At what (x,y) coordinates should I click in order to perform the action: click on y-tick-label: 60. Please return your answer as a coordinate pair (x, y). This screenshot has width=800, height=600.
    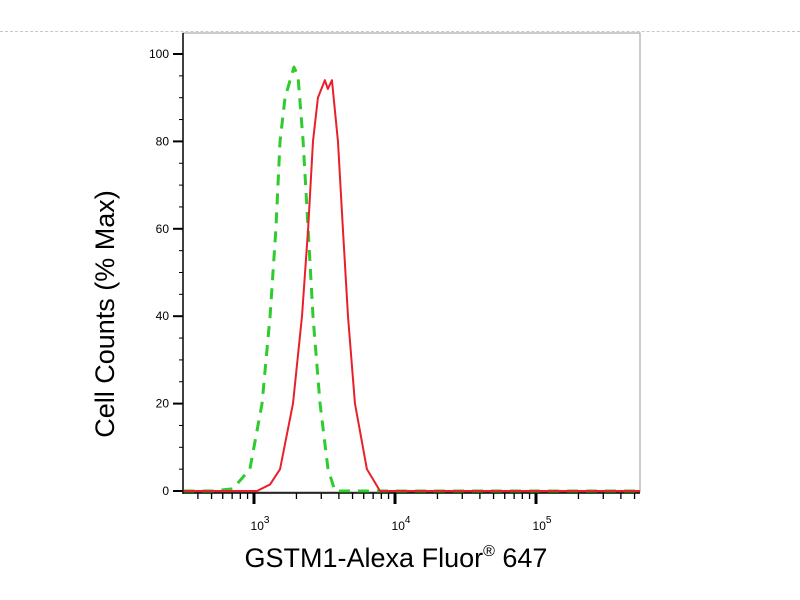
    Looking at the image, I should click on (163, 229).